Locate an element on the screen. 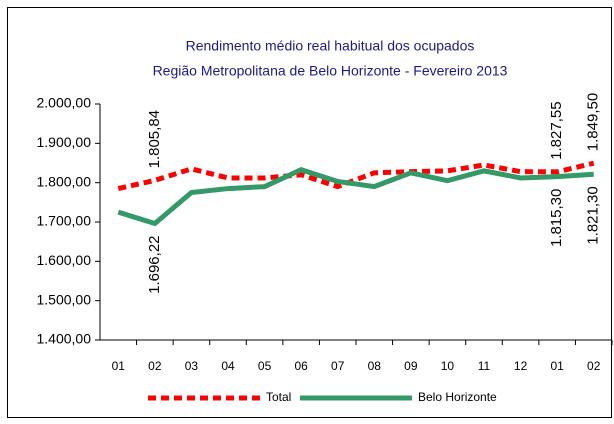  data-label: 1.696,22 is located at coordinates (154, 264).